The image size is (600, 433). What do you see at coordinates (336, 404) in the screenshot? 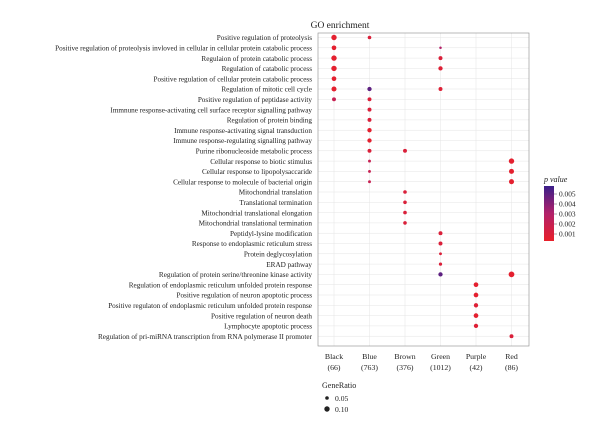
I see `size-legend-items: 0.05 0.10` at bounding box center [336, 404].